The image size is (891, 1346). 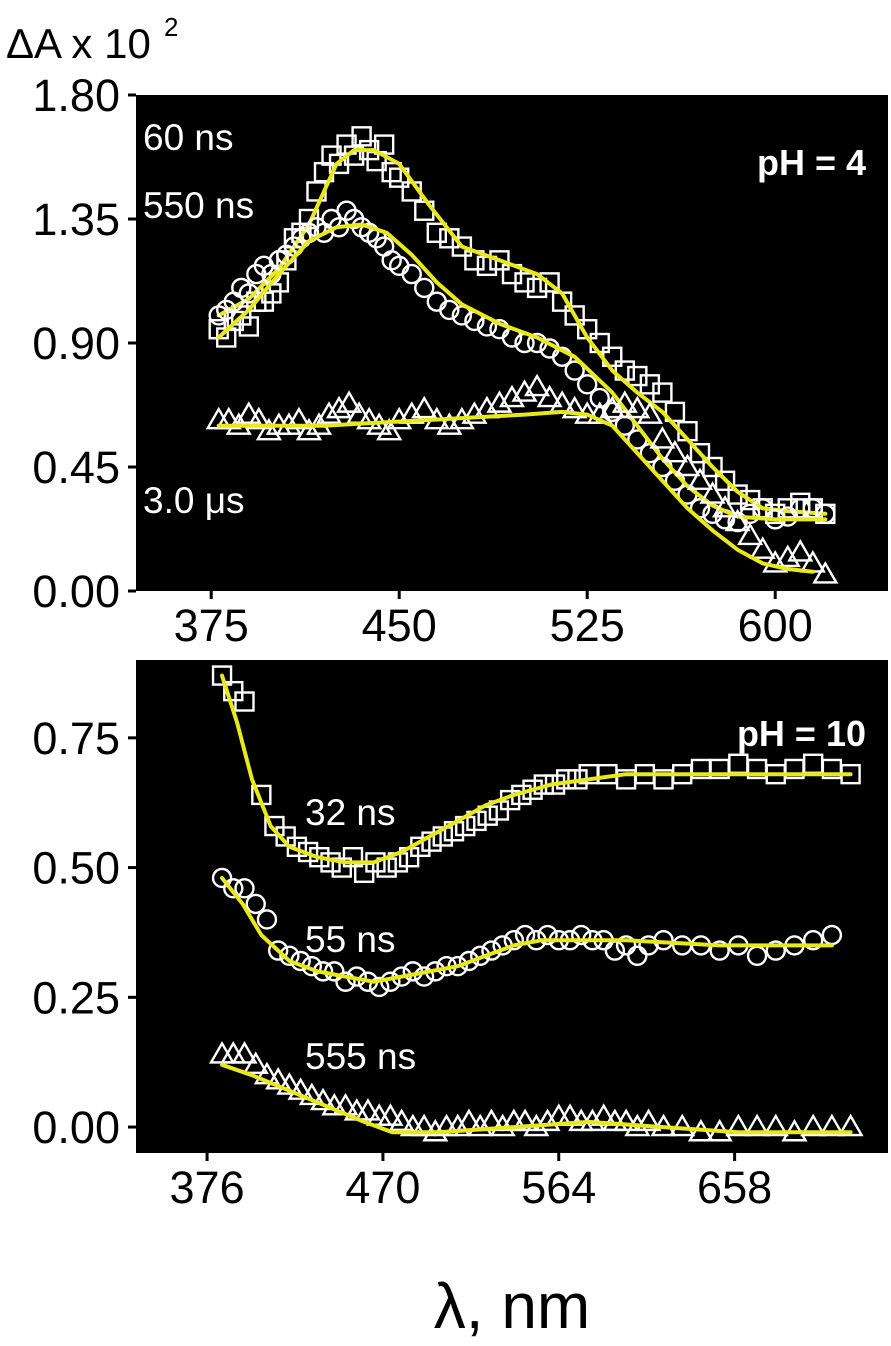 I want to click on x-tick-label-ph4-2: 525, so click(x=587, y=625).